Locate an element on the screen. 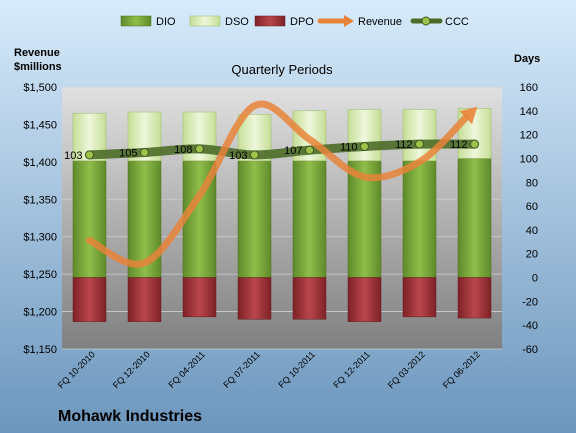 This screenshot has height=433, width=576. right-tick-label: 100 is located at coordinates (529, 159).